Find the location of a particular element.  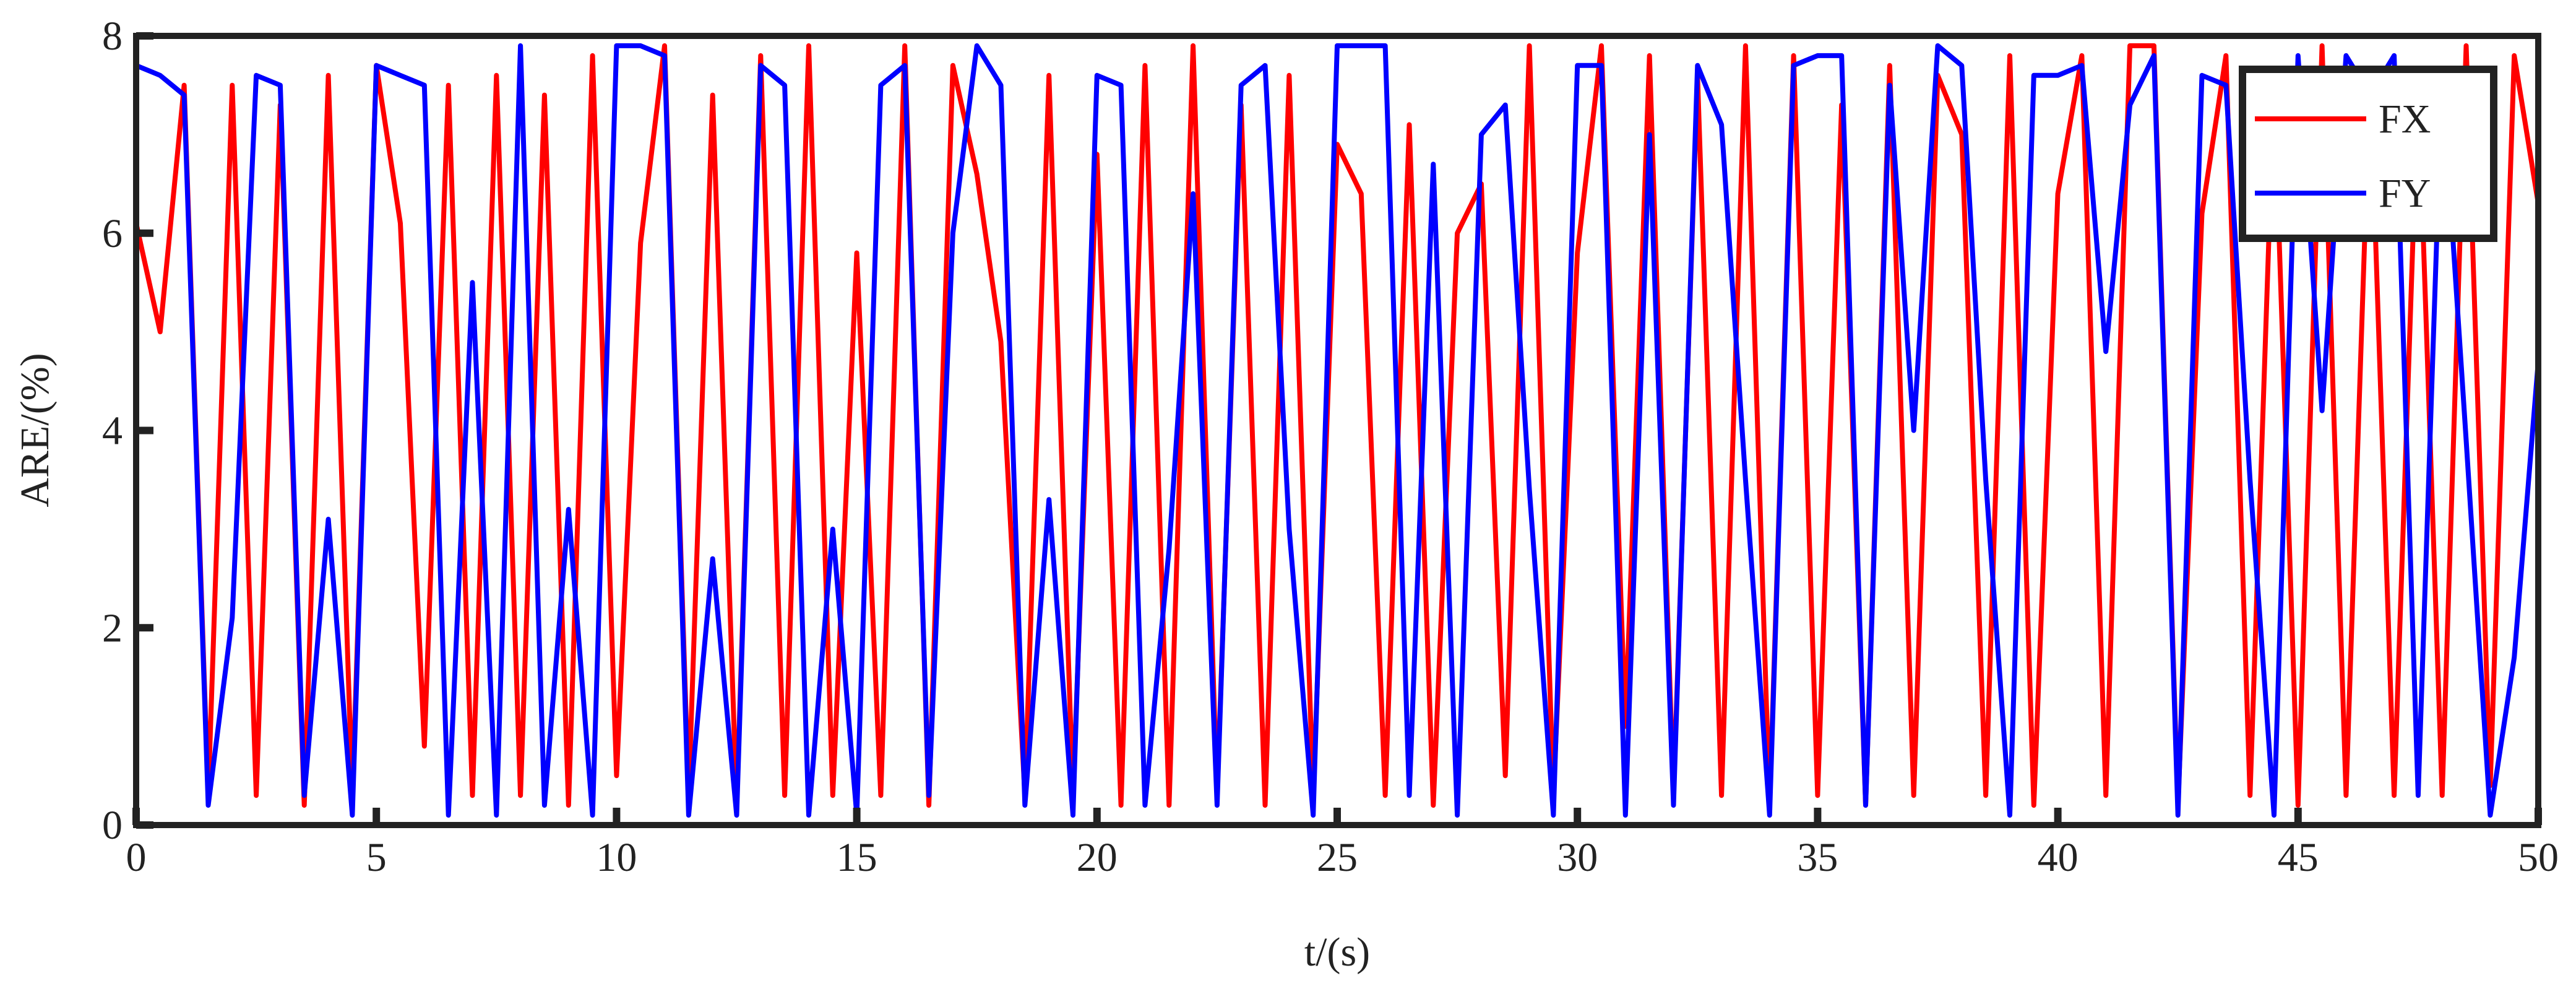

x-tick-label: 20 is located at coordinates (1097, 858).